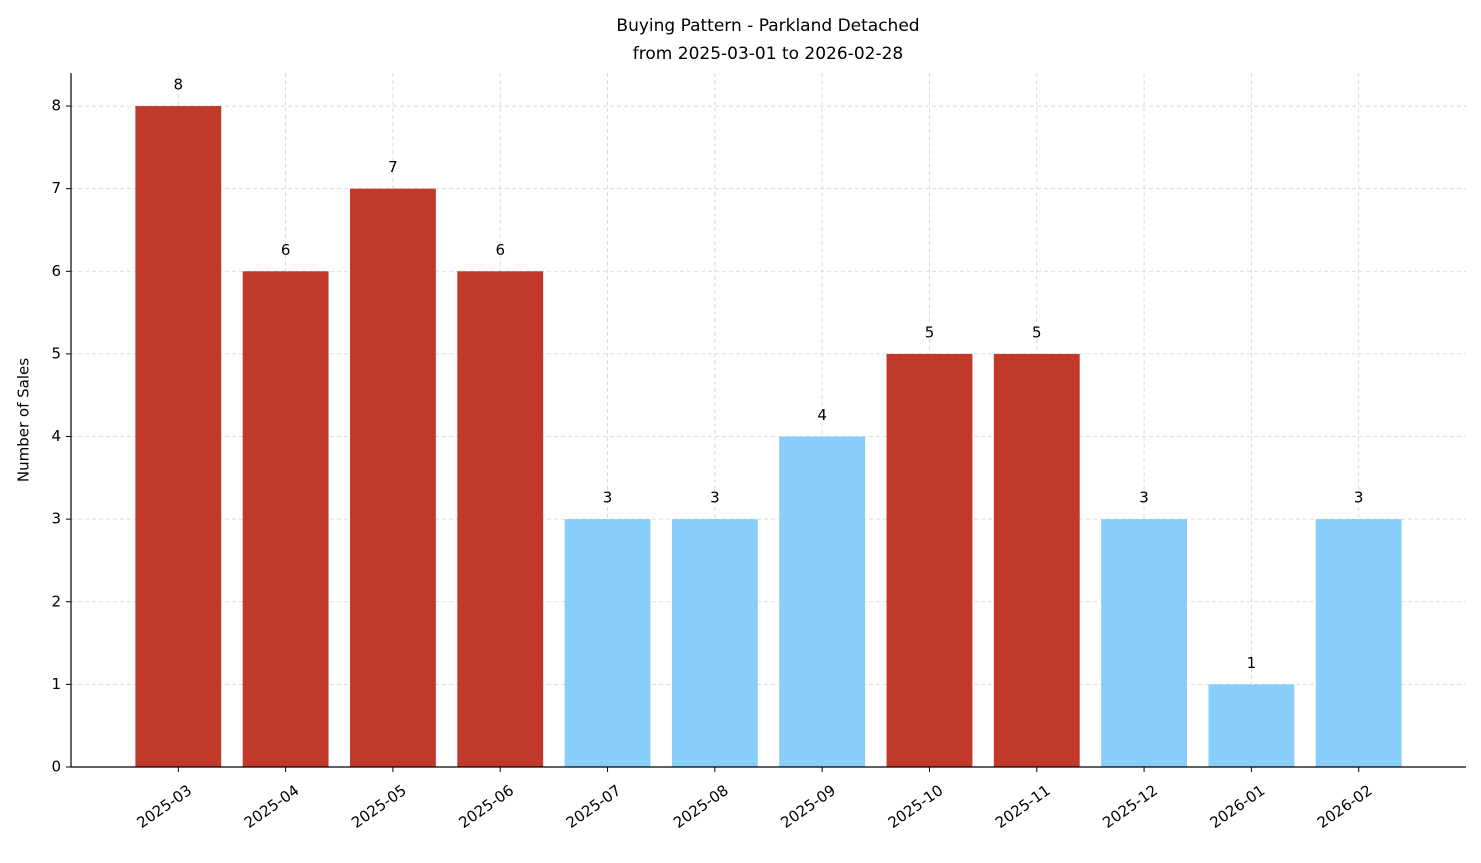 This screenshot has width=1481, height=863. What do you see at coordinates (24, 420) in the screenshot?
I see `y-axis-label: Number of Sales` at bounding box center [24, 420].